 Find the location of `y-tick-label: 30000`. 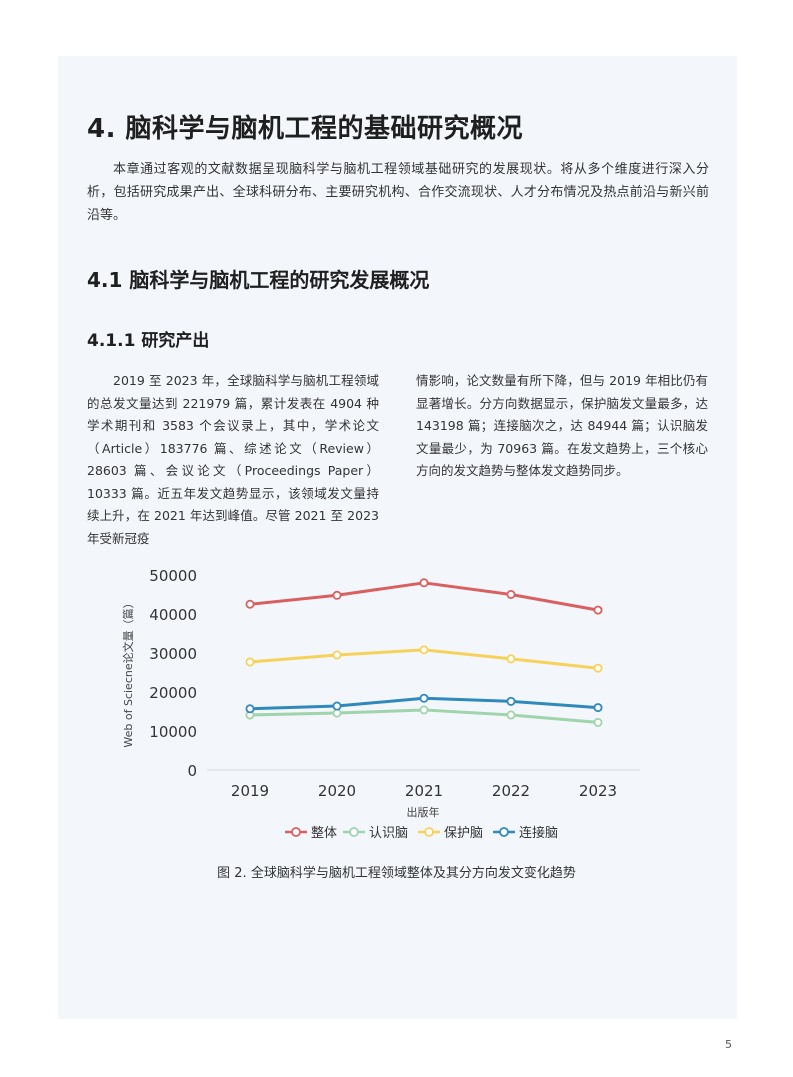

y-tick-label: 30000 is located at coordinates (173, 654).